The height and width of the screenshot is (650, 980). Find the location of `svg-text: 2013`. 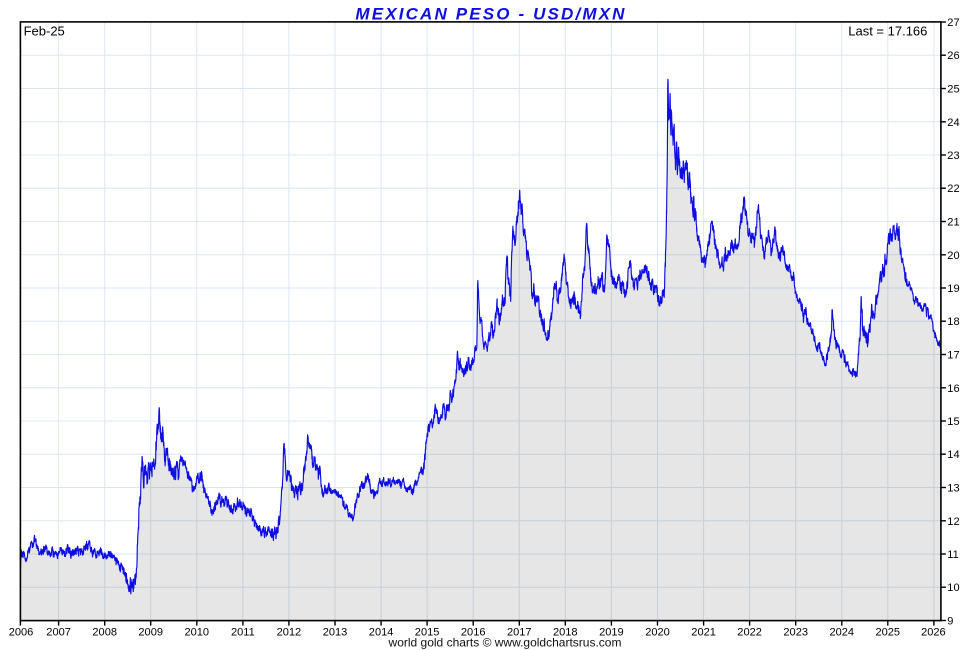

svg-text: 2013 is located at coordinates (335, 633).